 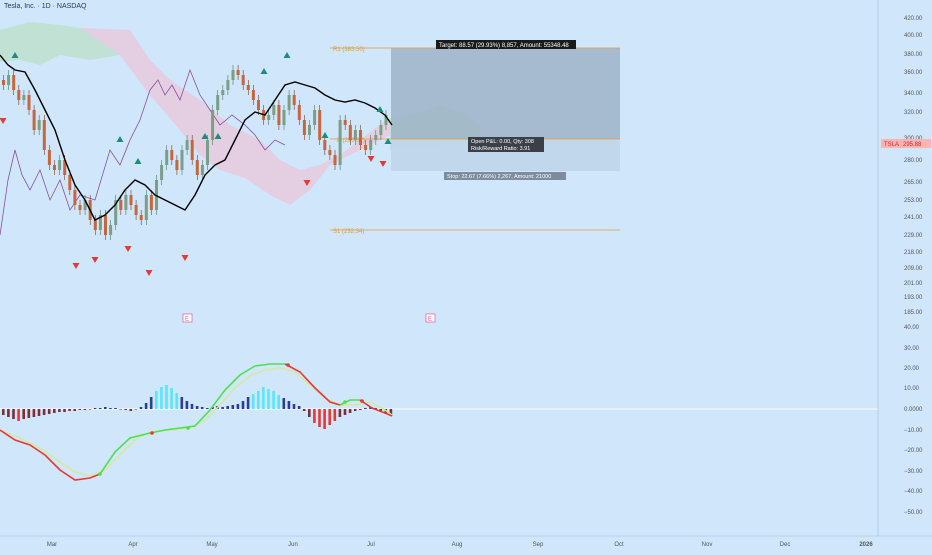 I want to click on macd-tick-label: −50.00, so click(x=913, y=513).